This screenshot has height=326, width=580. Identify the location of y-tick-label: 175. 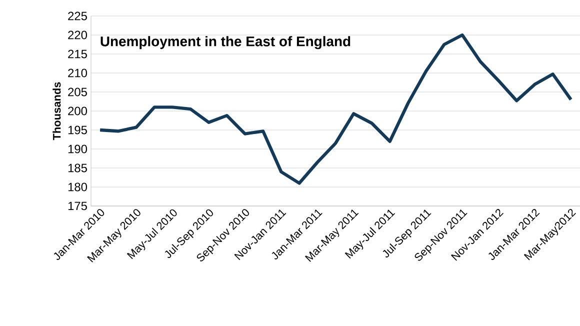
(77, 206).